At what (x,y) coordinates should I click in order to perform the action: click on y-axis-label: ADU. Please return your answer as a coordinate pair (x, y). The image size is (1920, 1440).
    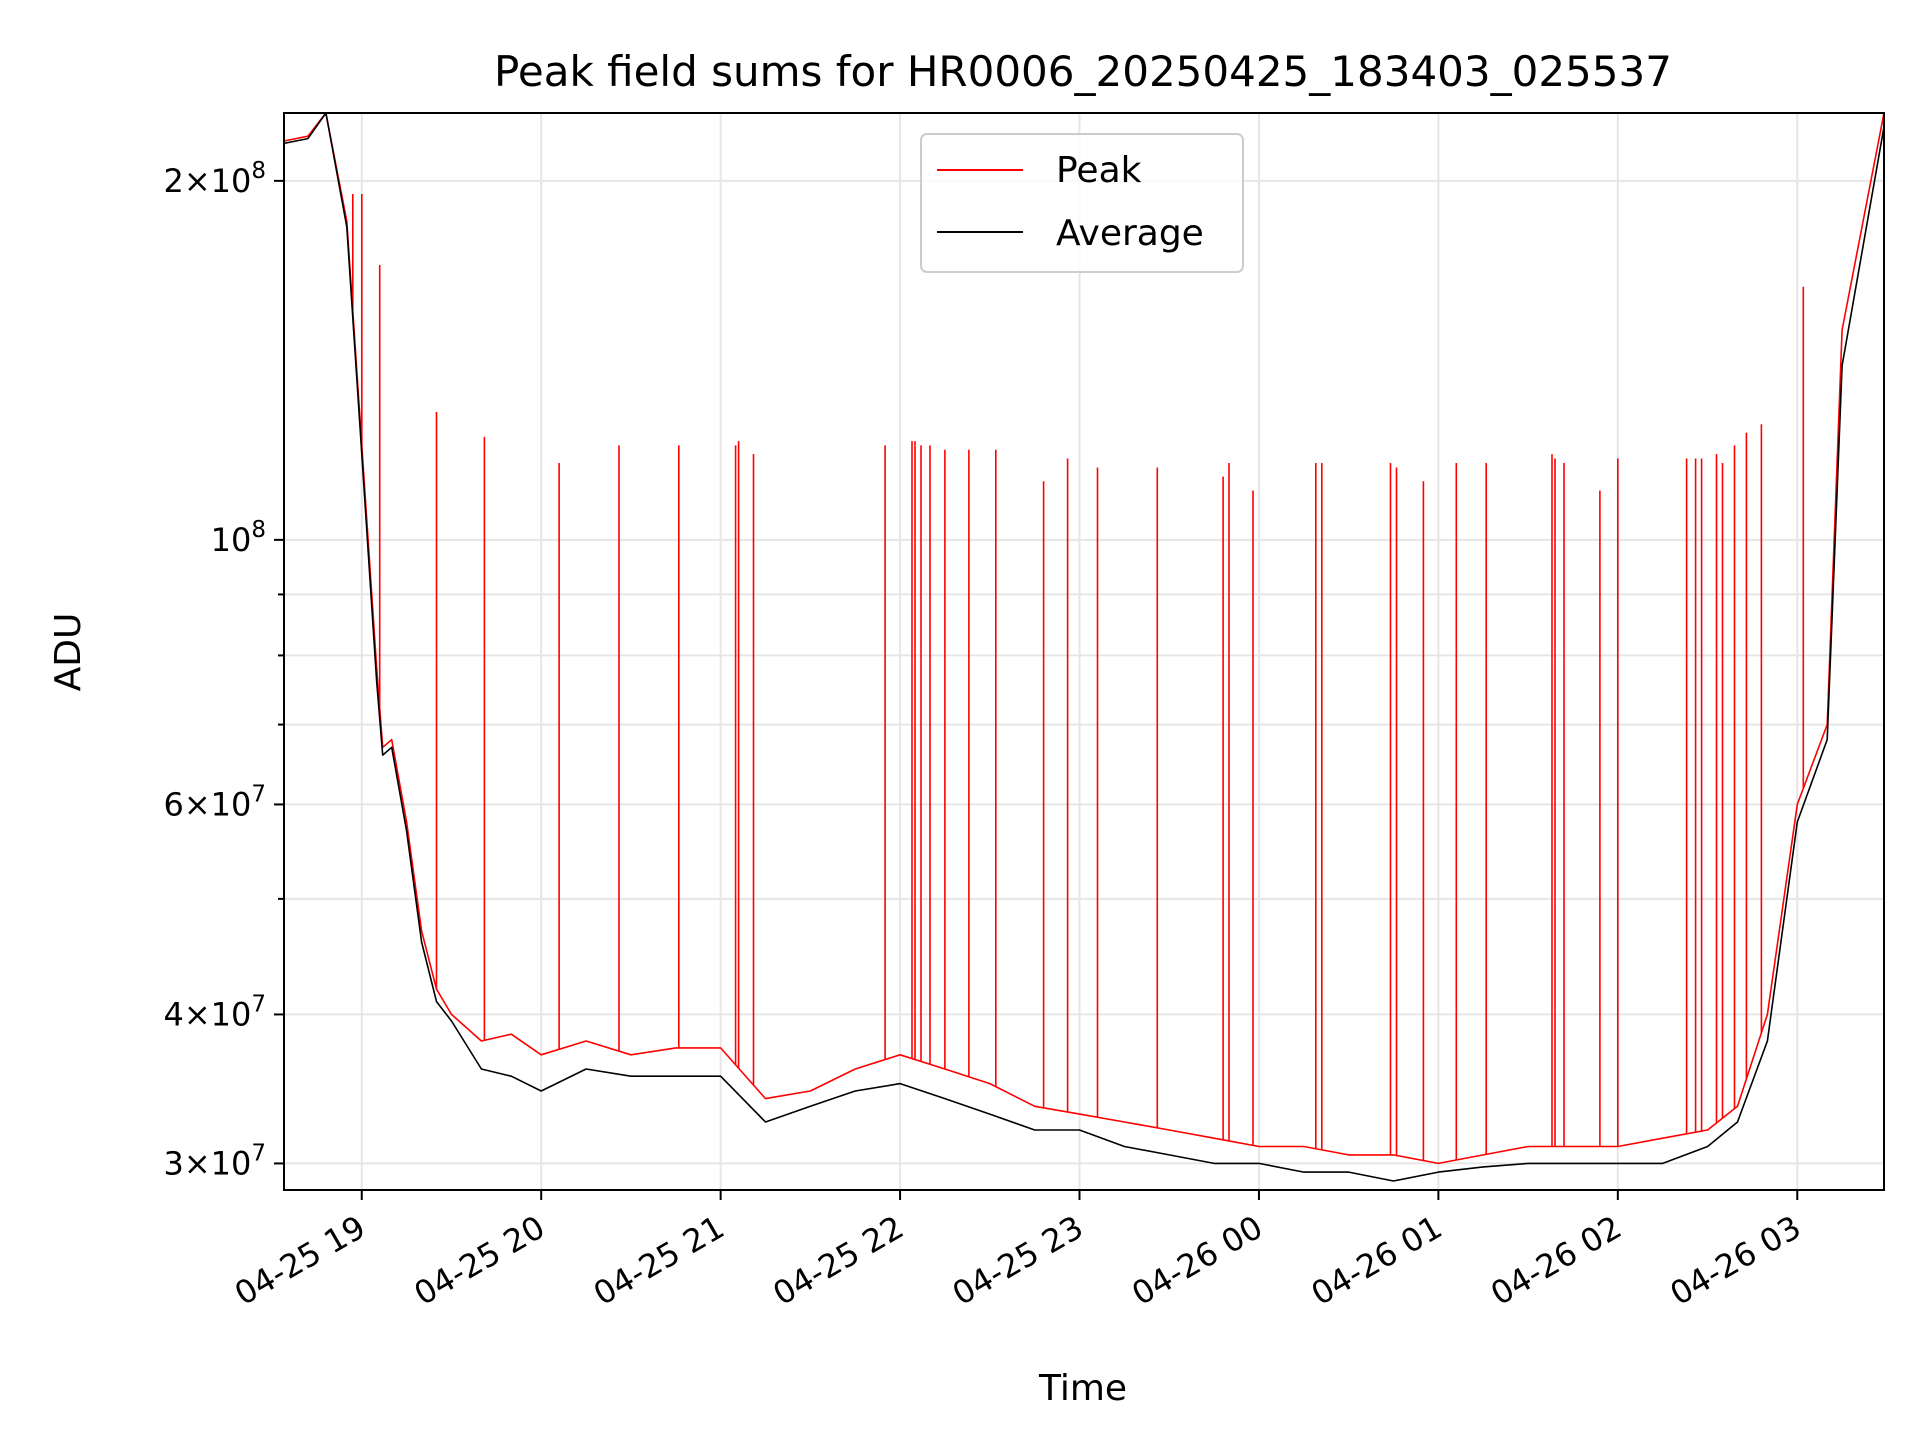
    Looking at the image, I should click on (68, 652).